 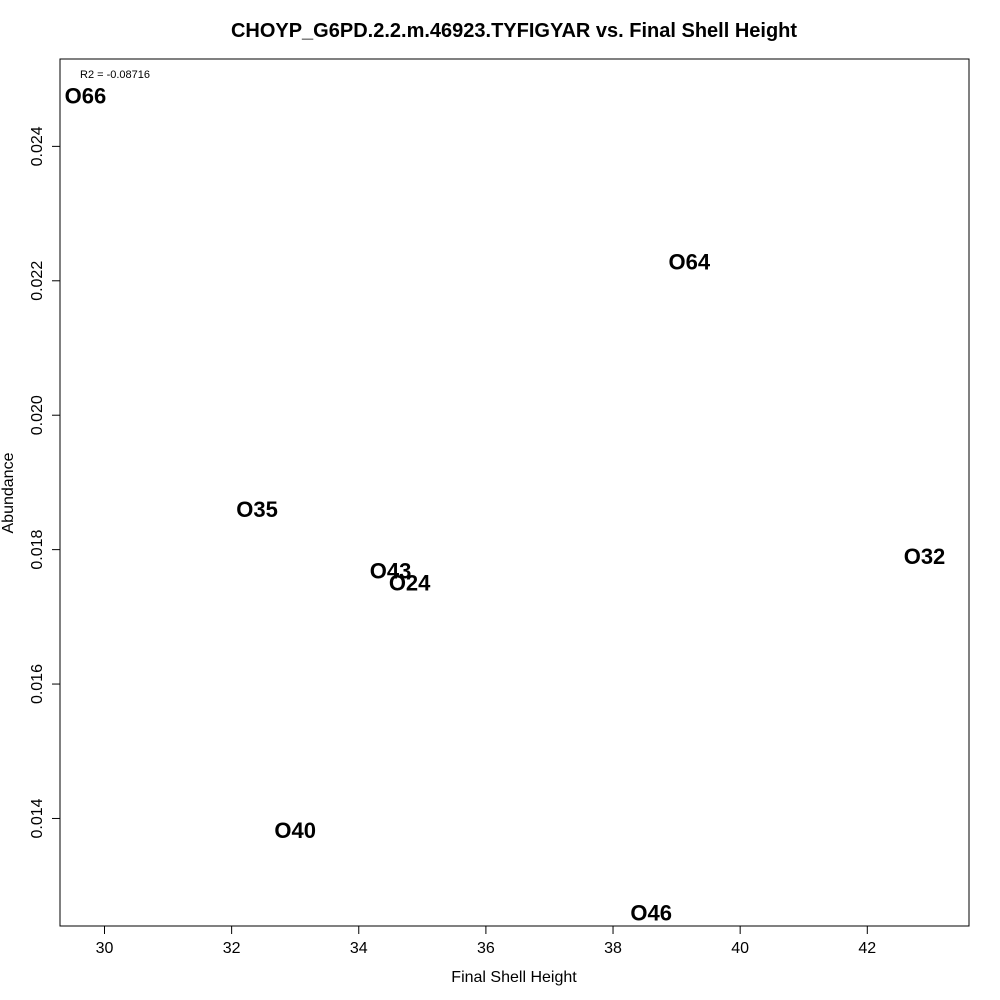 What do you see at coordinates (37, 415) in the screenshot?
I see `y-tick-label: 0.020` at bounding box center [37, 415].